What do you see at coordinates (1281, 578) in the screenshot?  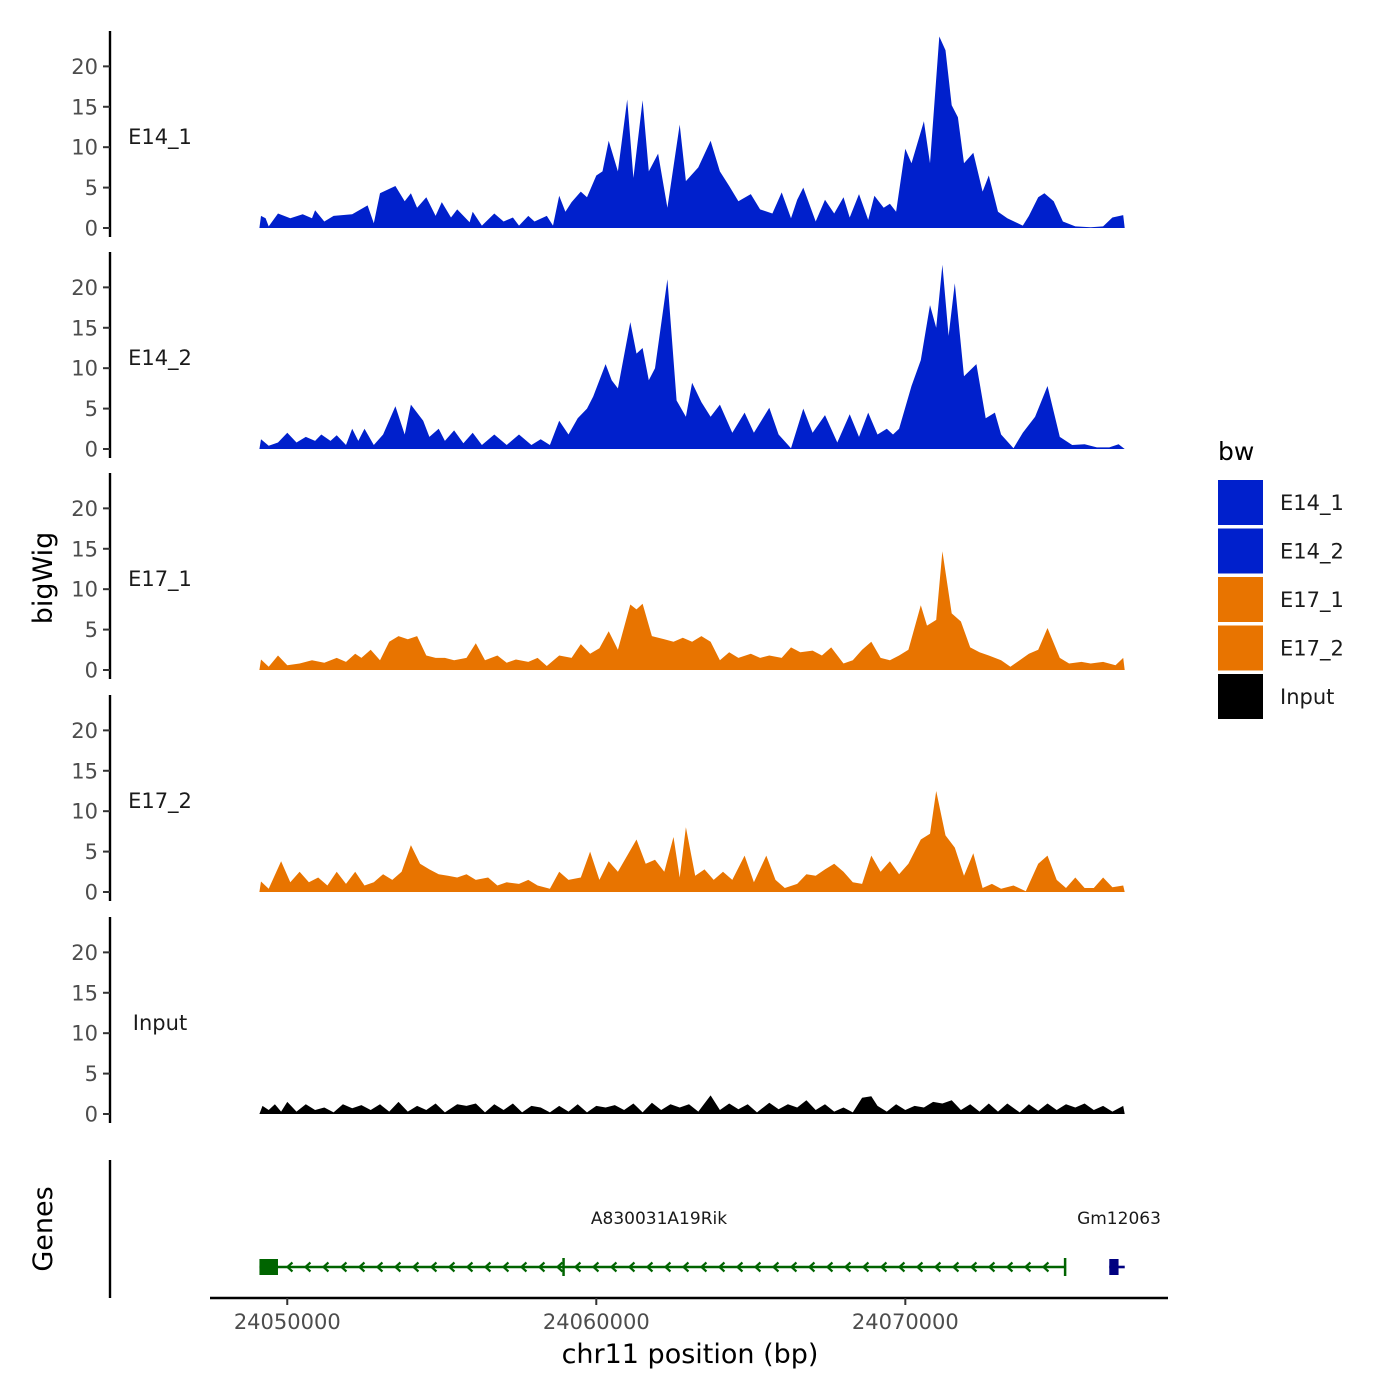 I see `legend: bw E14_1 E14_2 E17_1 E17_2 Input` at bounding box center [1281, 578].